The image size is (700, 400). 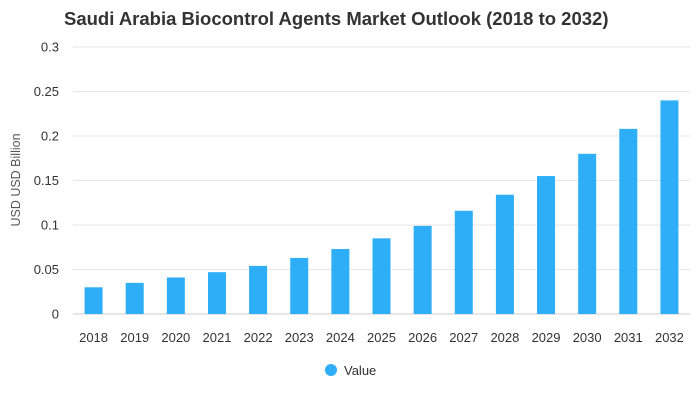 I want to click on bar-2029, so click(x=546, y=245).